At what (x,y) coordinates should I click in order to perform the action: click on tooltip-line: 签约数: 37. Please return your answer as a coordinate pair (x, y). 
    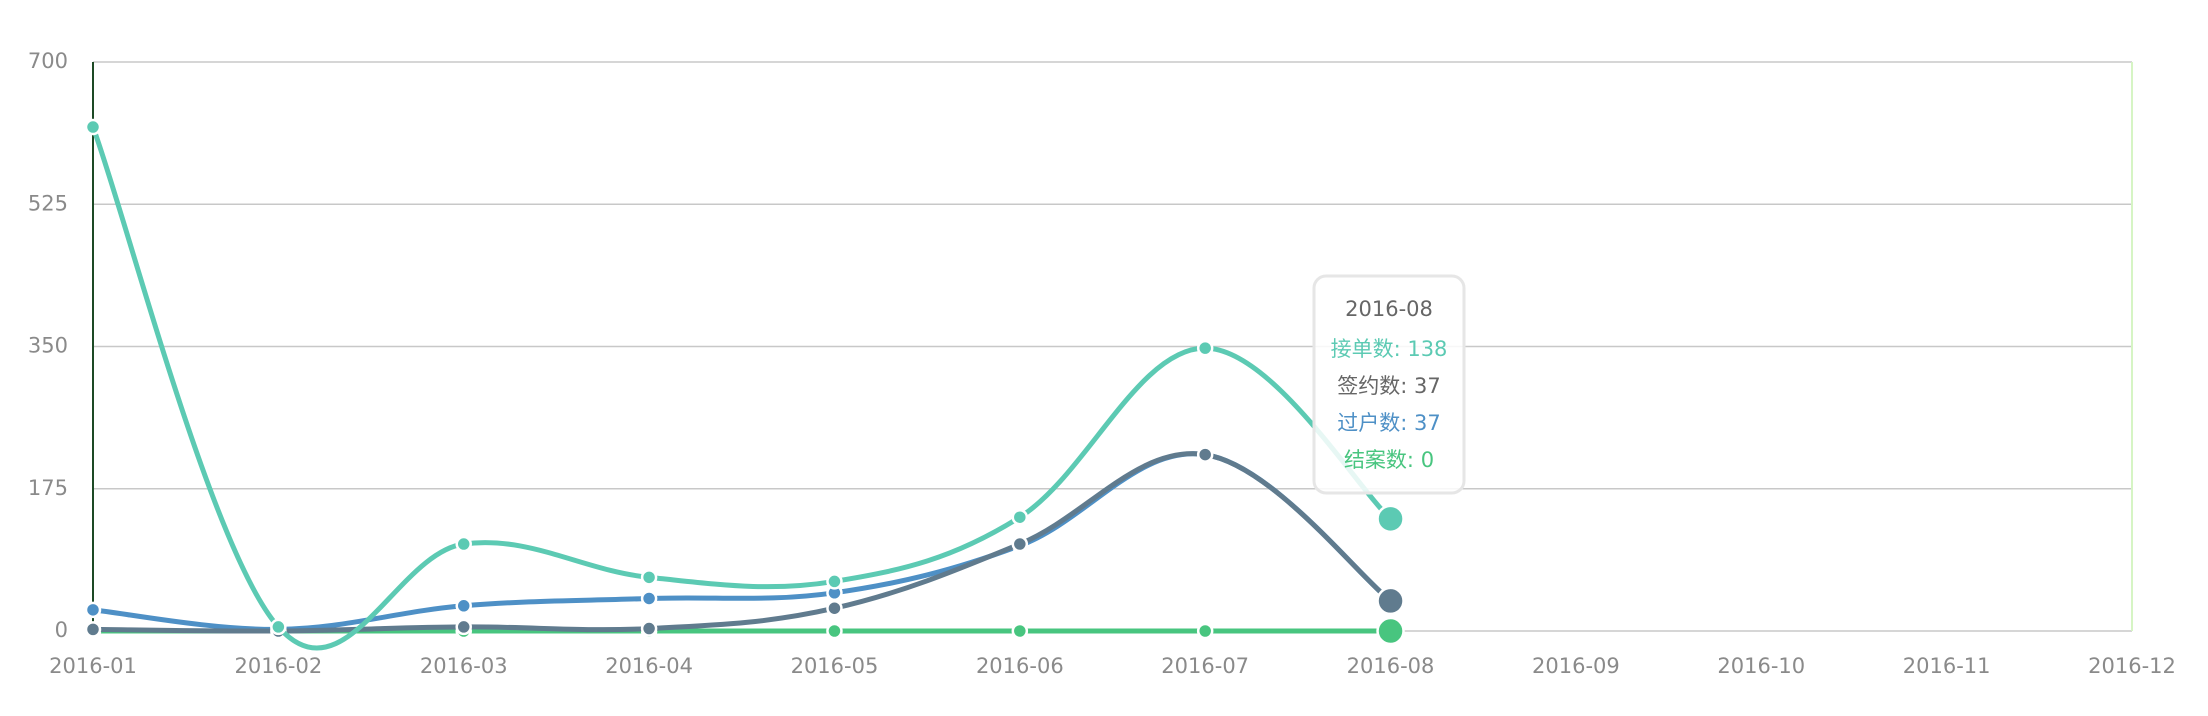
    Looking at the image, I should click on (1388, 386).